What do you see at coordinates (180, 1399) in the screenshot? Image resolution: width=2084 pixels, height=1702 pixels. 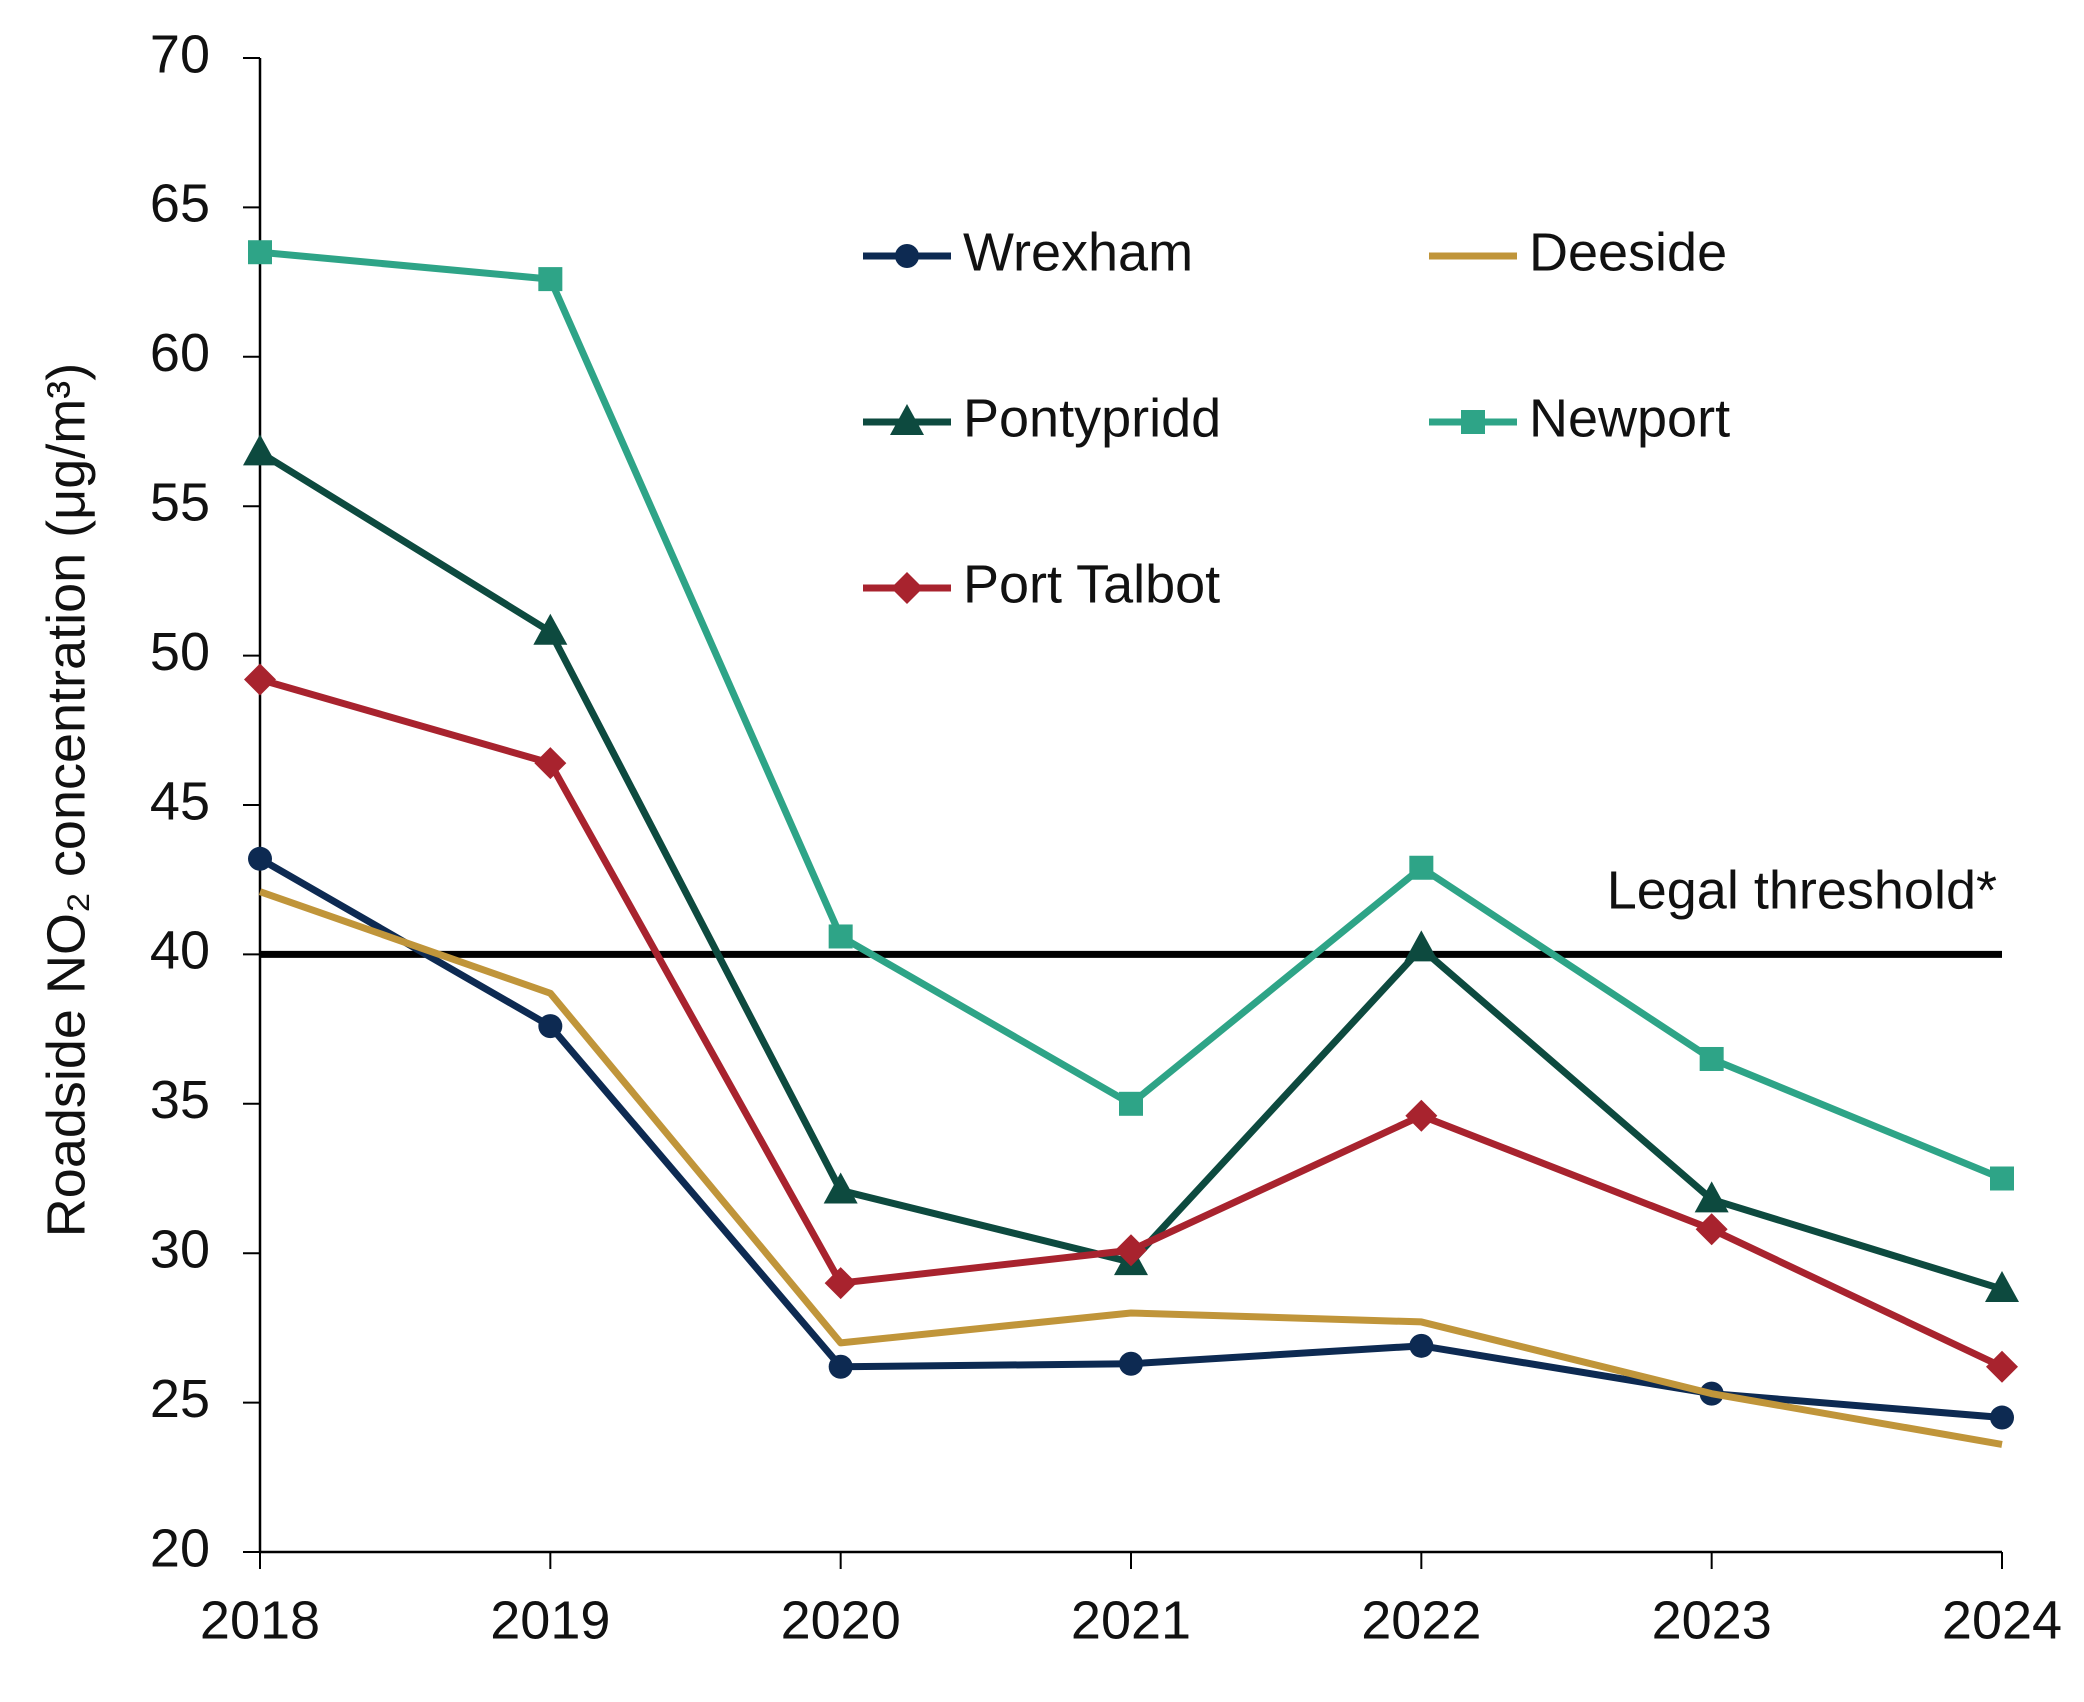 I see `y-tick-label: 25` at bounding box center [180, 1399].